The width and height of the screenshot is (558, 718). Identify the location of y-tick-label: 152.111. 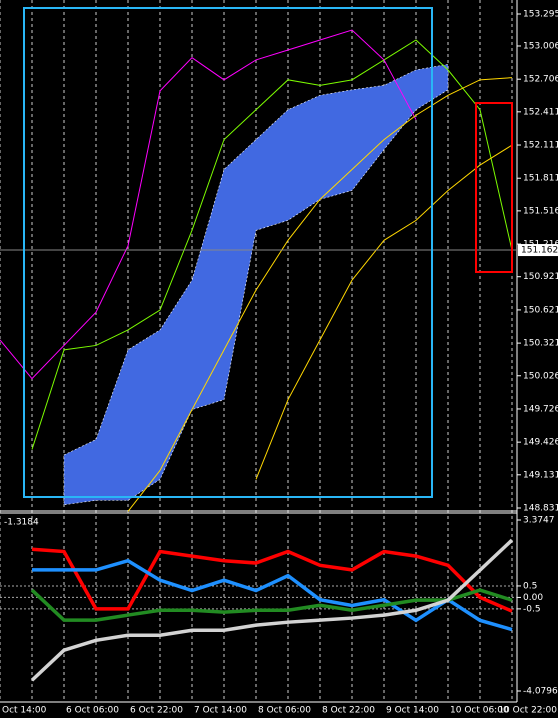
(540, 146).